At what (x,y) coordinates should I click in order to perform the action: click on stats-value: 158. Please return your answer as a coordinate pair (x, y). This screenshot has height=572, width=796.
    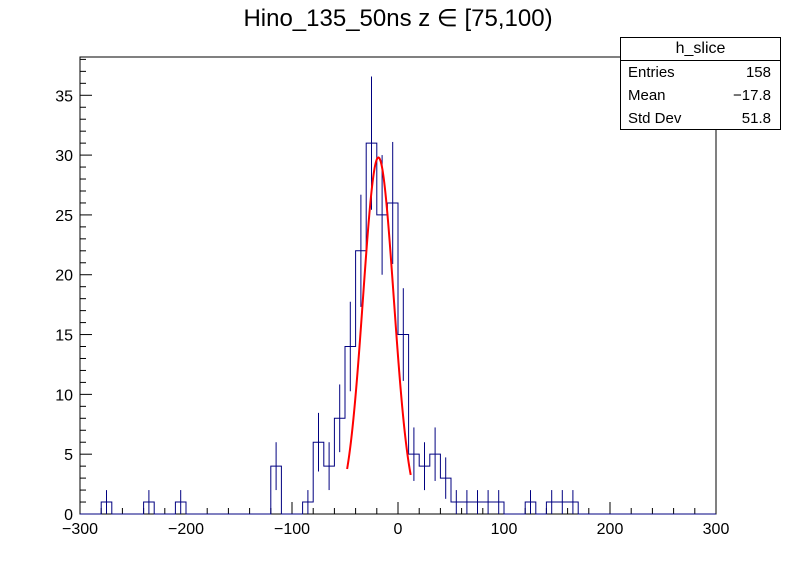
    Looking at the image, I should click on (758, 72).